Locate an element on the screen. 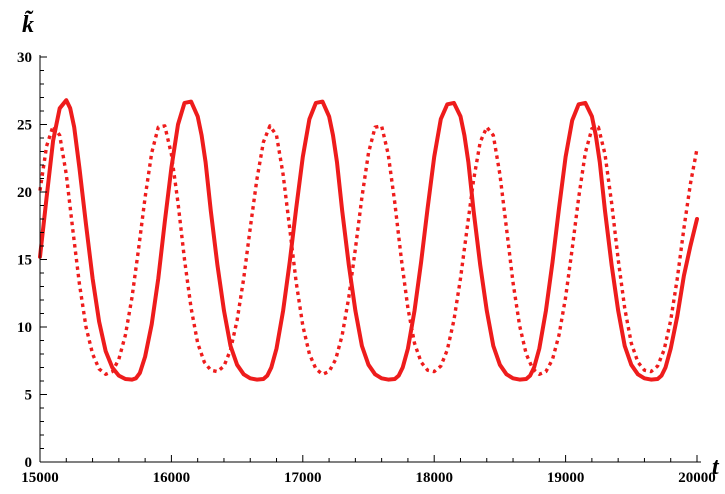 This screenshot has width=725, height=494. y-tick-label: 25 is located at coordinates (24, 126).